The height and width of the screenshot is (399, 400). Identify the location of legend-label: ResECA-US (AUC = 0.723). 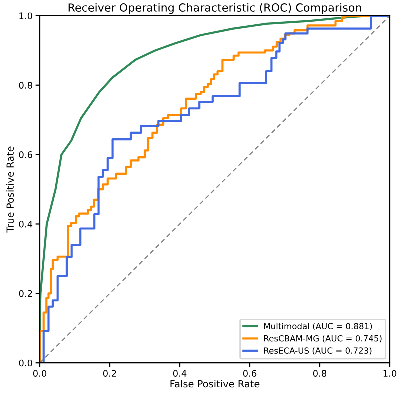
(318, 351).